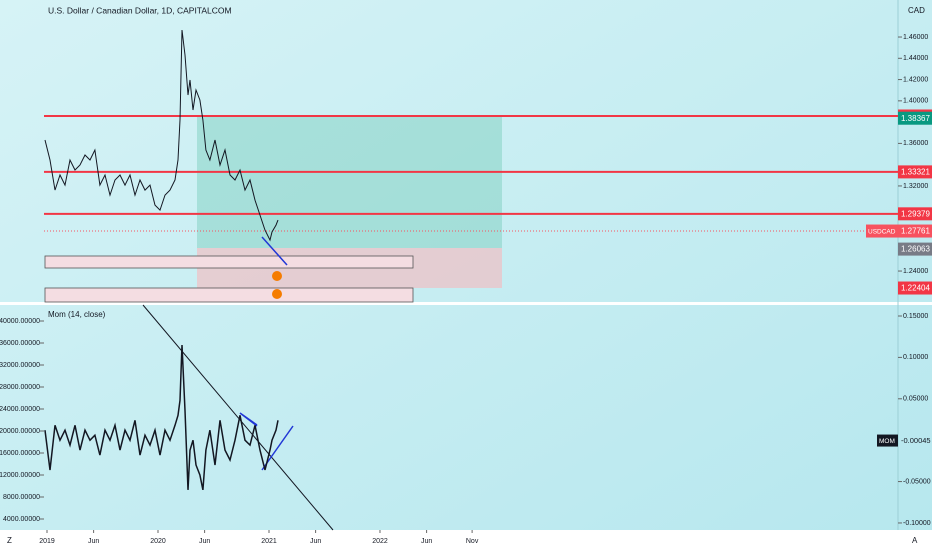 The height and width of the screenshot is (550, 932). I want to click on series-name: MOM, so click(887, 441).